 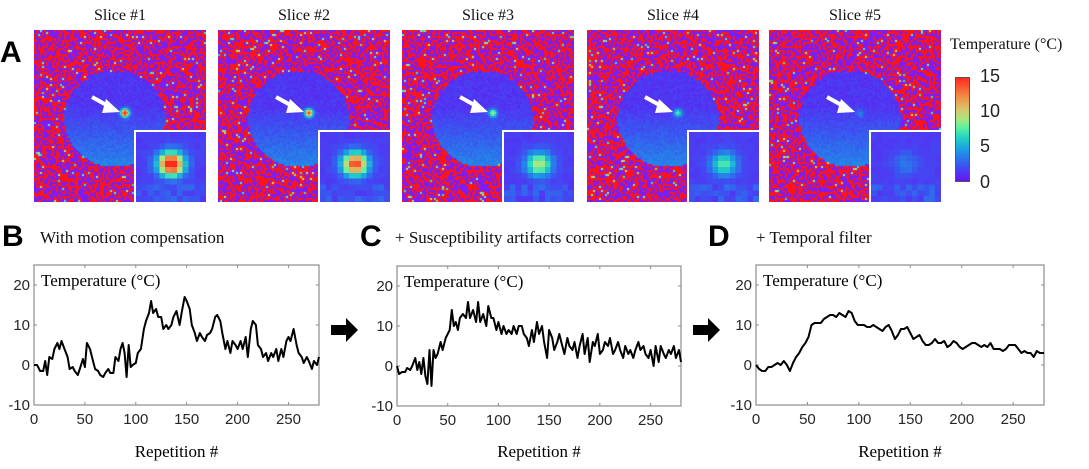 What do you see at coordinates (990, 111) in the screenshot?
I see `colorbar-tick-10: 10` at bounding box center [990, 111].